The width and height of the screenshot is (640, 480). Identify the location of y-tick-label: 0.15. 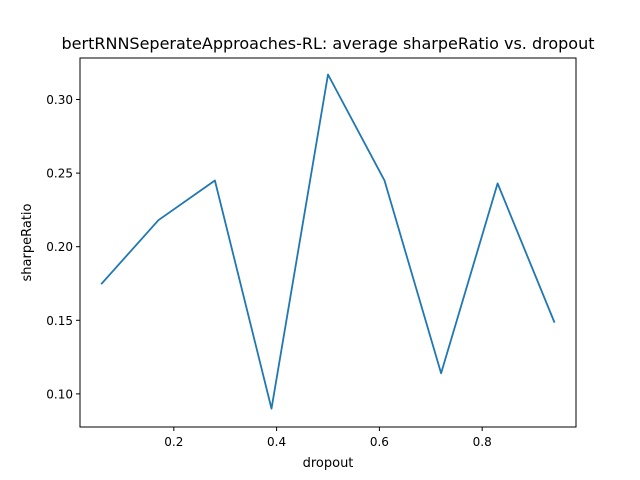
(59, 321).